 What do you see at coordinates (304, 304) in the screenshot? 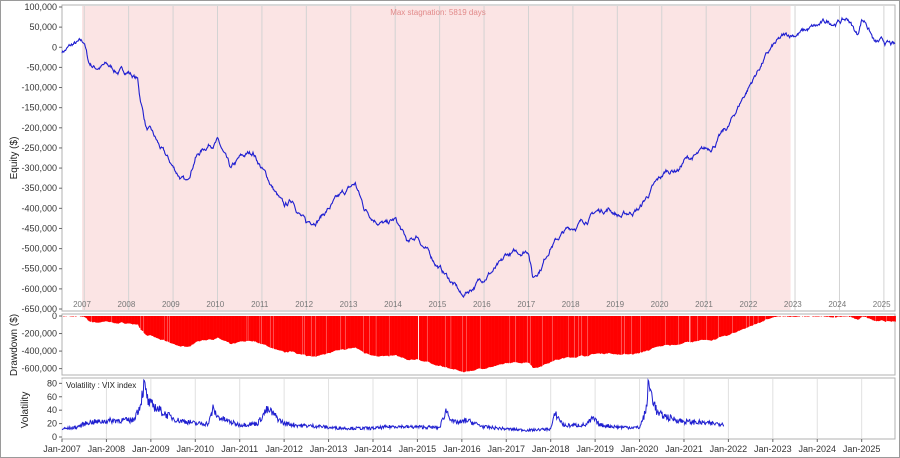
I see `equity-year-label: 2012` at bounding box center [304, 304].